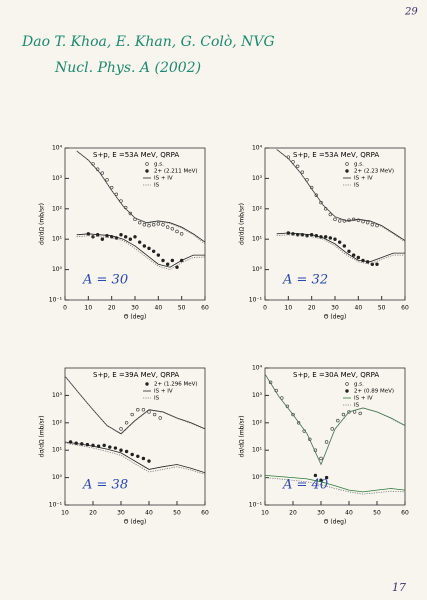  Describe the element at coordinates (305, 280) in the screenshot. I see `annotation: A = 32` at that location.